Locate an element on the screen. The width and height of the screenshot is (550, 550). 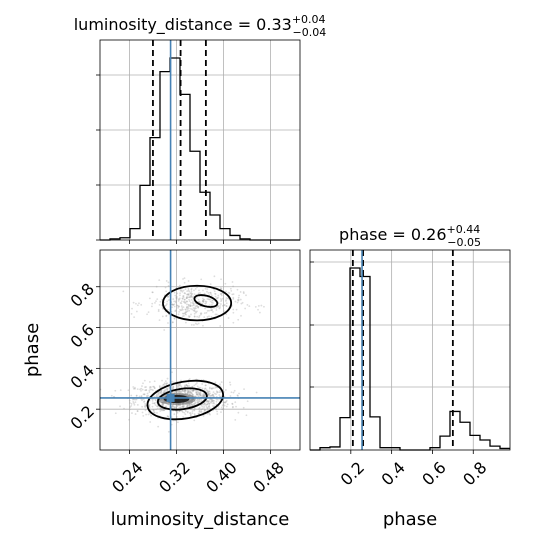
phase-x-tick-label: 0.6 is located at coordinates (433, 473).